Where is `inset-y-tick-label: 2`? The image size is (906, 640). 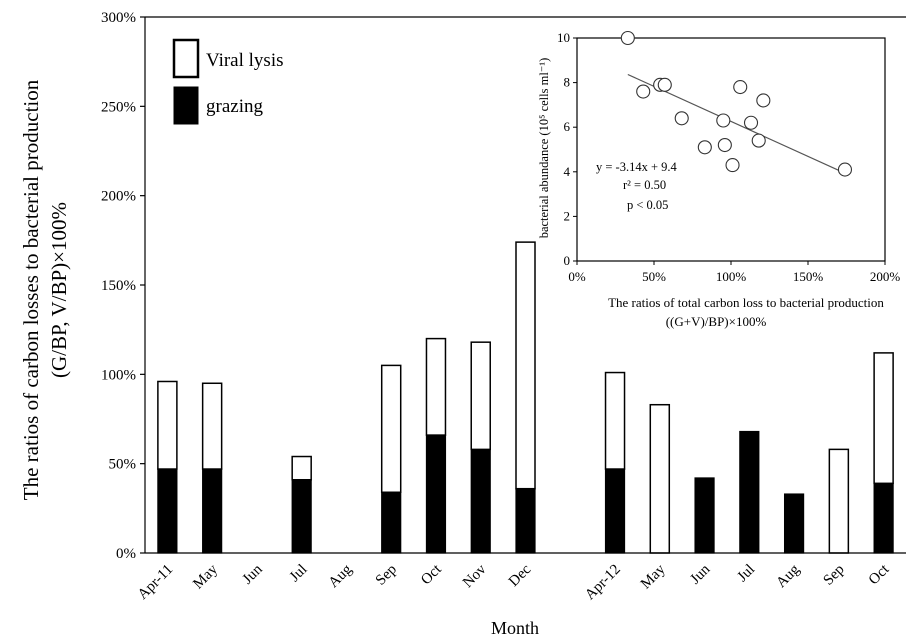 inset-y-tick-label: 2 is located at coordinates (567, 215).